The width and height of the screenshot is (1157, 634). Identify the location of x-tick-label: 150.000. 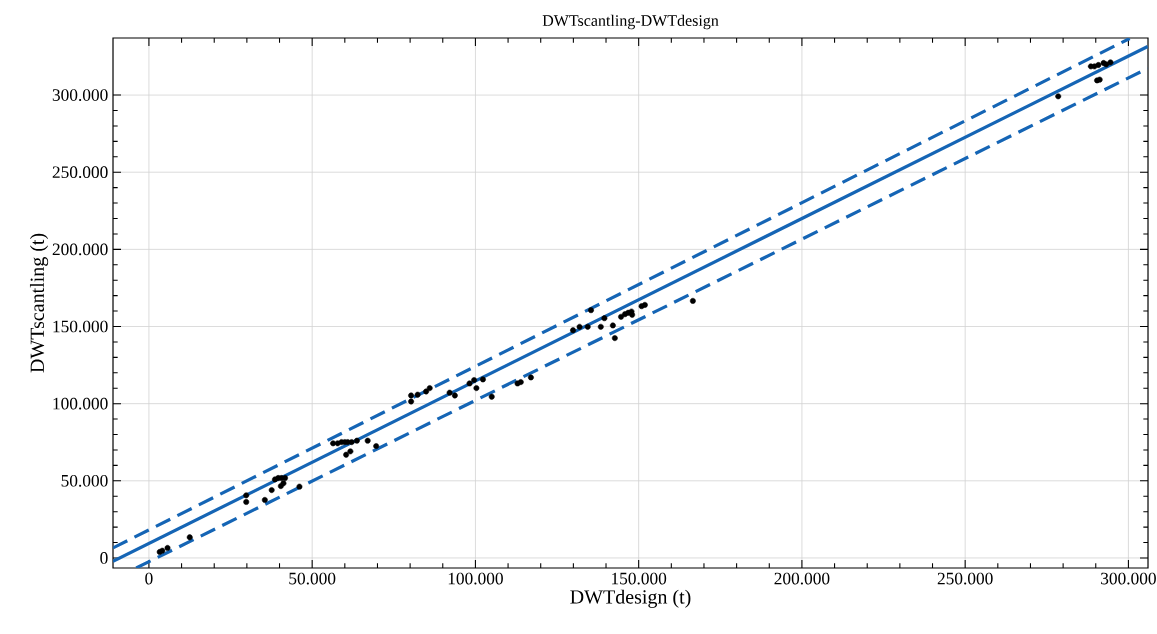
(639, 578).